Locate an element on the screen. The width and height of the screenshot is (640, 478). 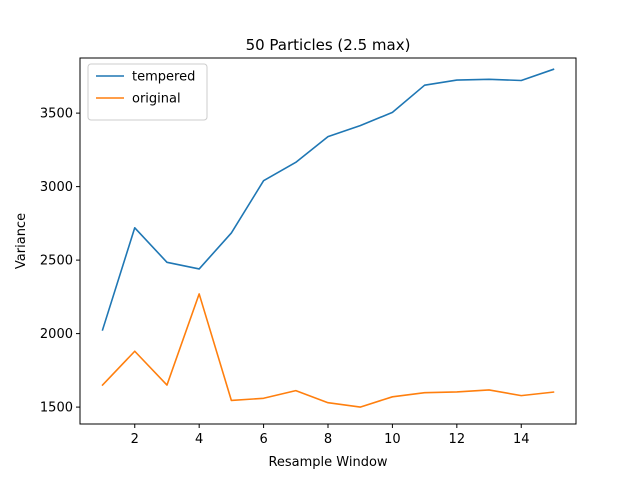
y-tick-label: 2000 is located at coordinates (56, 334).